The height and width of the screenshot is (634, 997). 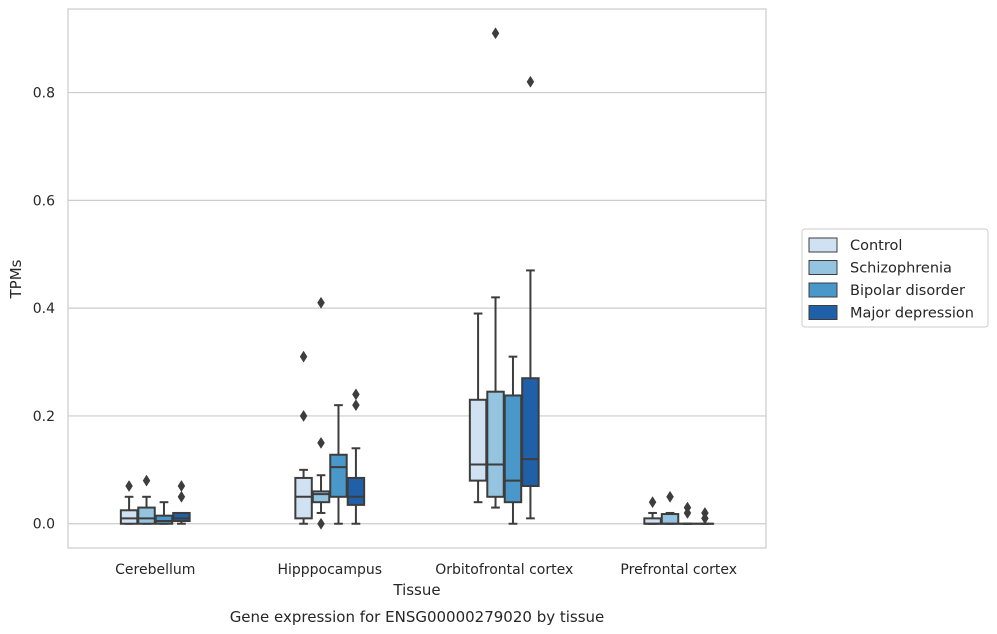 I want to click on y-tick-label: 0.4, so click(x=44, y=309).